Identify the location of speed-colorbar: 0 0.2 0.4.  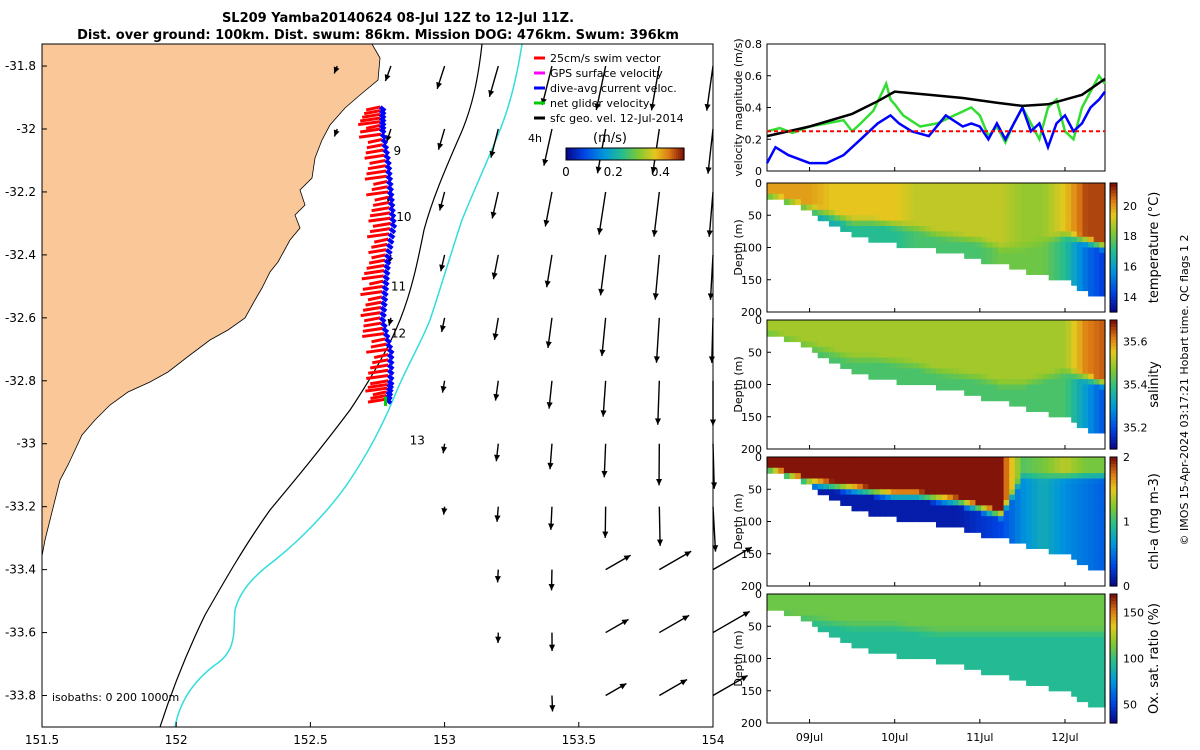
(623, 163).